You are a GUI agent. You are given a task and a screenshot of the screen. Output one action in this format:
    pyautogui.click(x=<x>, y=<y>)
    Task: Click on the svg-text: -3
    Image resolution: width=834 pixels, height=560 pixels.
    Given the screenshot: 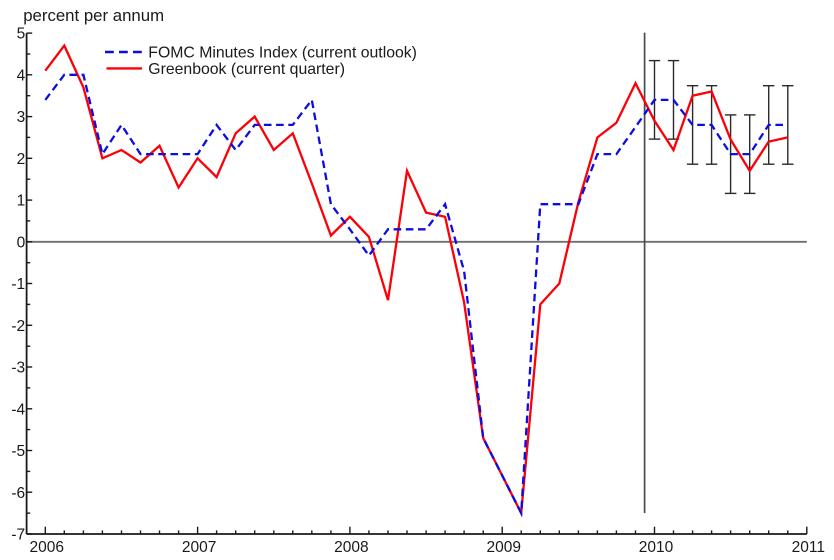 What is the action you would take?
    pyautogui.click(x=18, y=368)
    